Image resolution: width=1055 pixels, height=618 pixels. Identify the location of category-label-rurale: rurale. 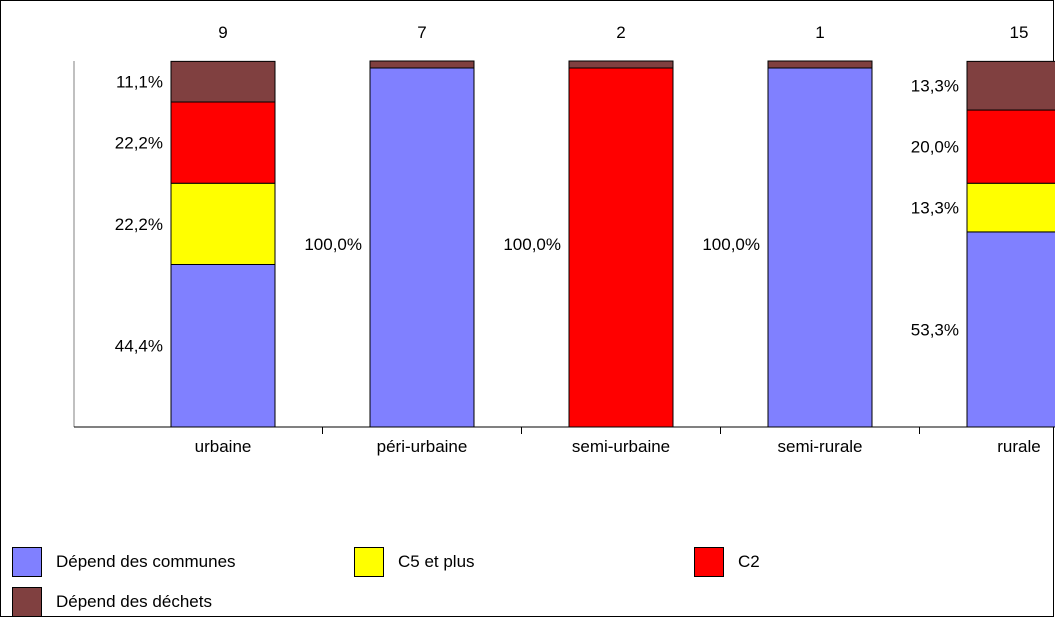
(1018, 446).